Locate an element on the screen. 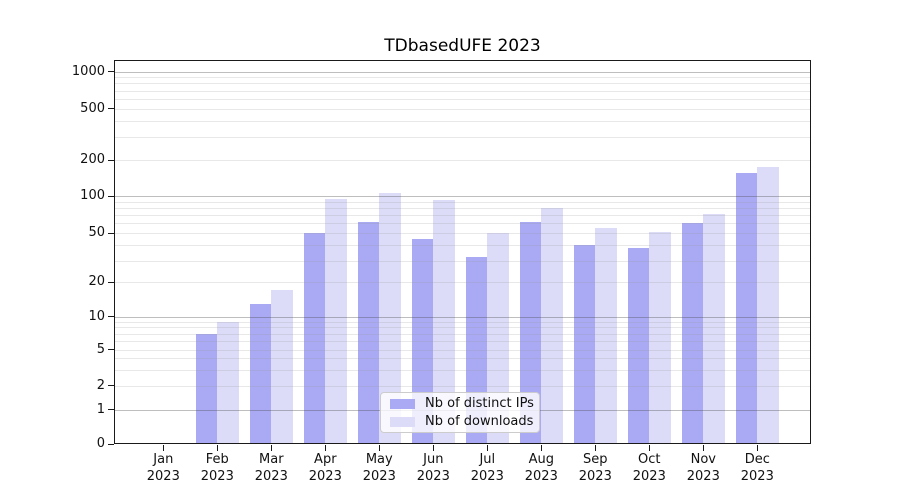 The image size is (900, 500). x-tick-month: Mar is located at coordinates (271, 459).